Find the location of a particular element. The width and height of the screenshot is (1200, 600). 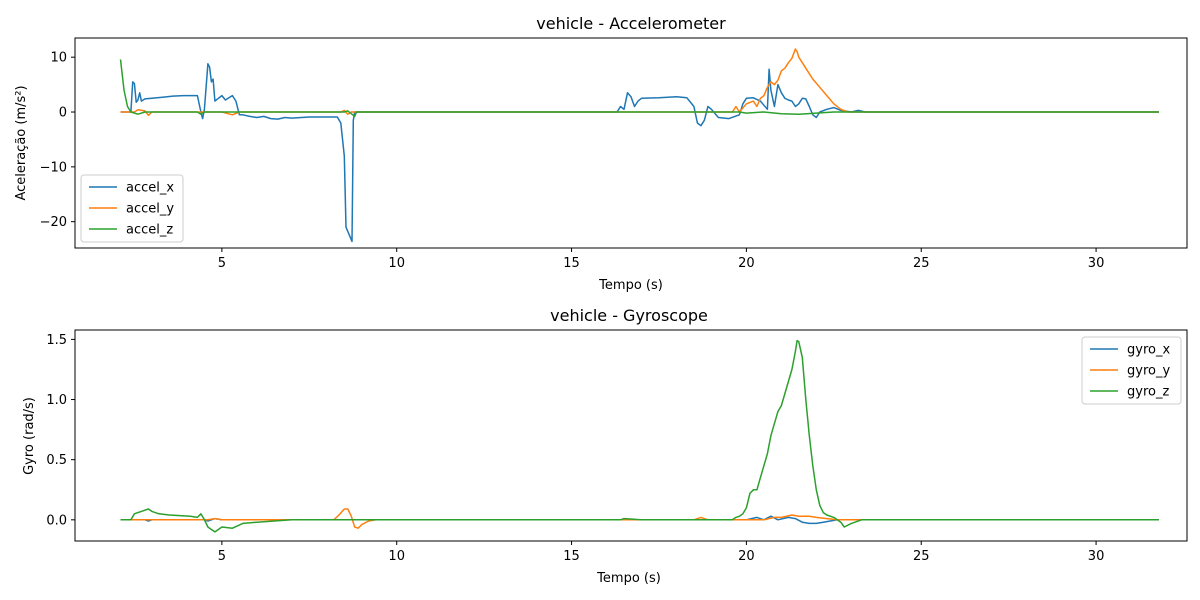

gyroscope-y-axis-label: Gyro (rad/s) is located at coordinates (29, 436).